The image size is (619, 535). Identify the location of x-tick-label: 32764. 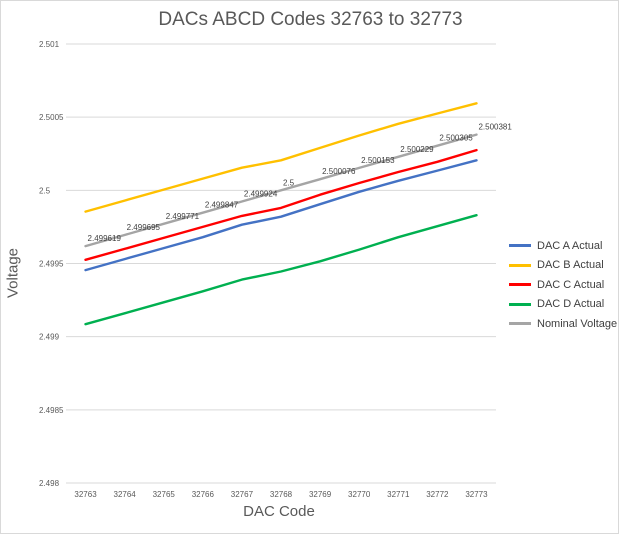
(125, 494).